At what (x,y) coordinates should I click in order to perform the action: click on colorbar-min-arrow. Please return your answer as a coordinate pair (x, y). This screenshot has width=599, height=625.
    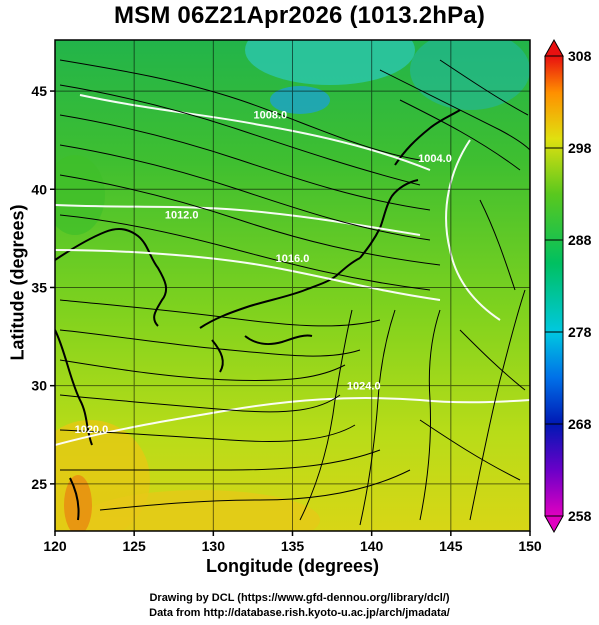
    Looking at the image, I should click on (554, 524).